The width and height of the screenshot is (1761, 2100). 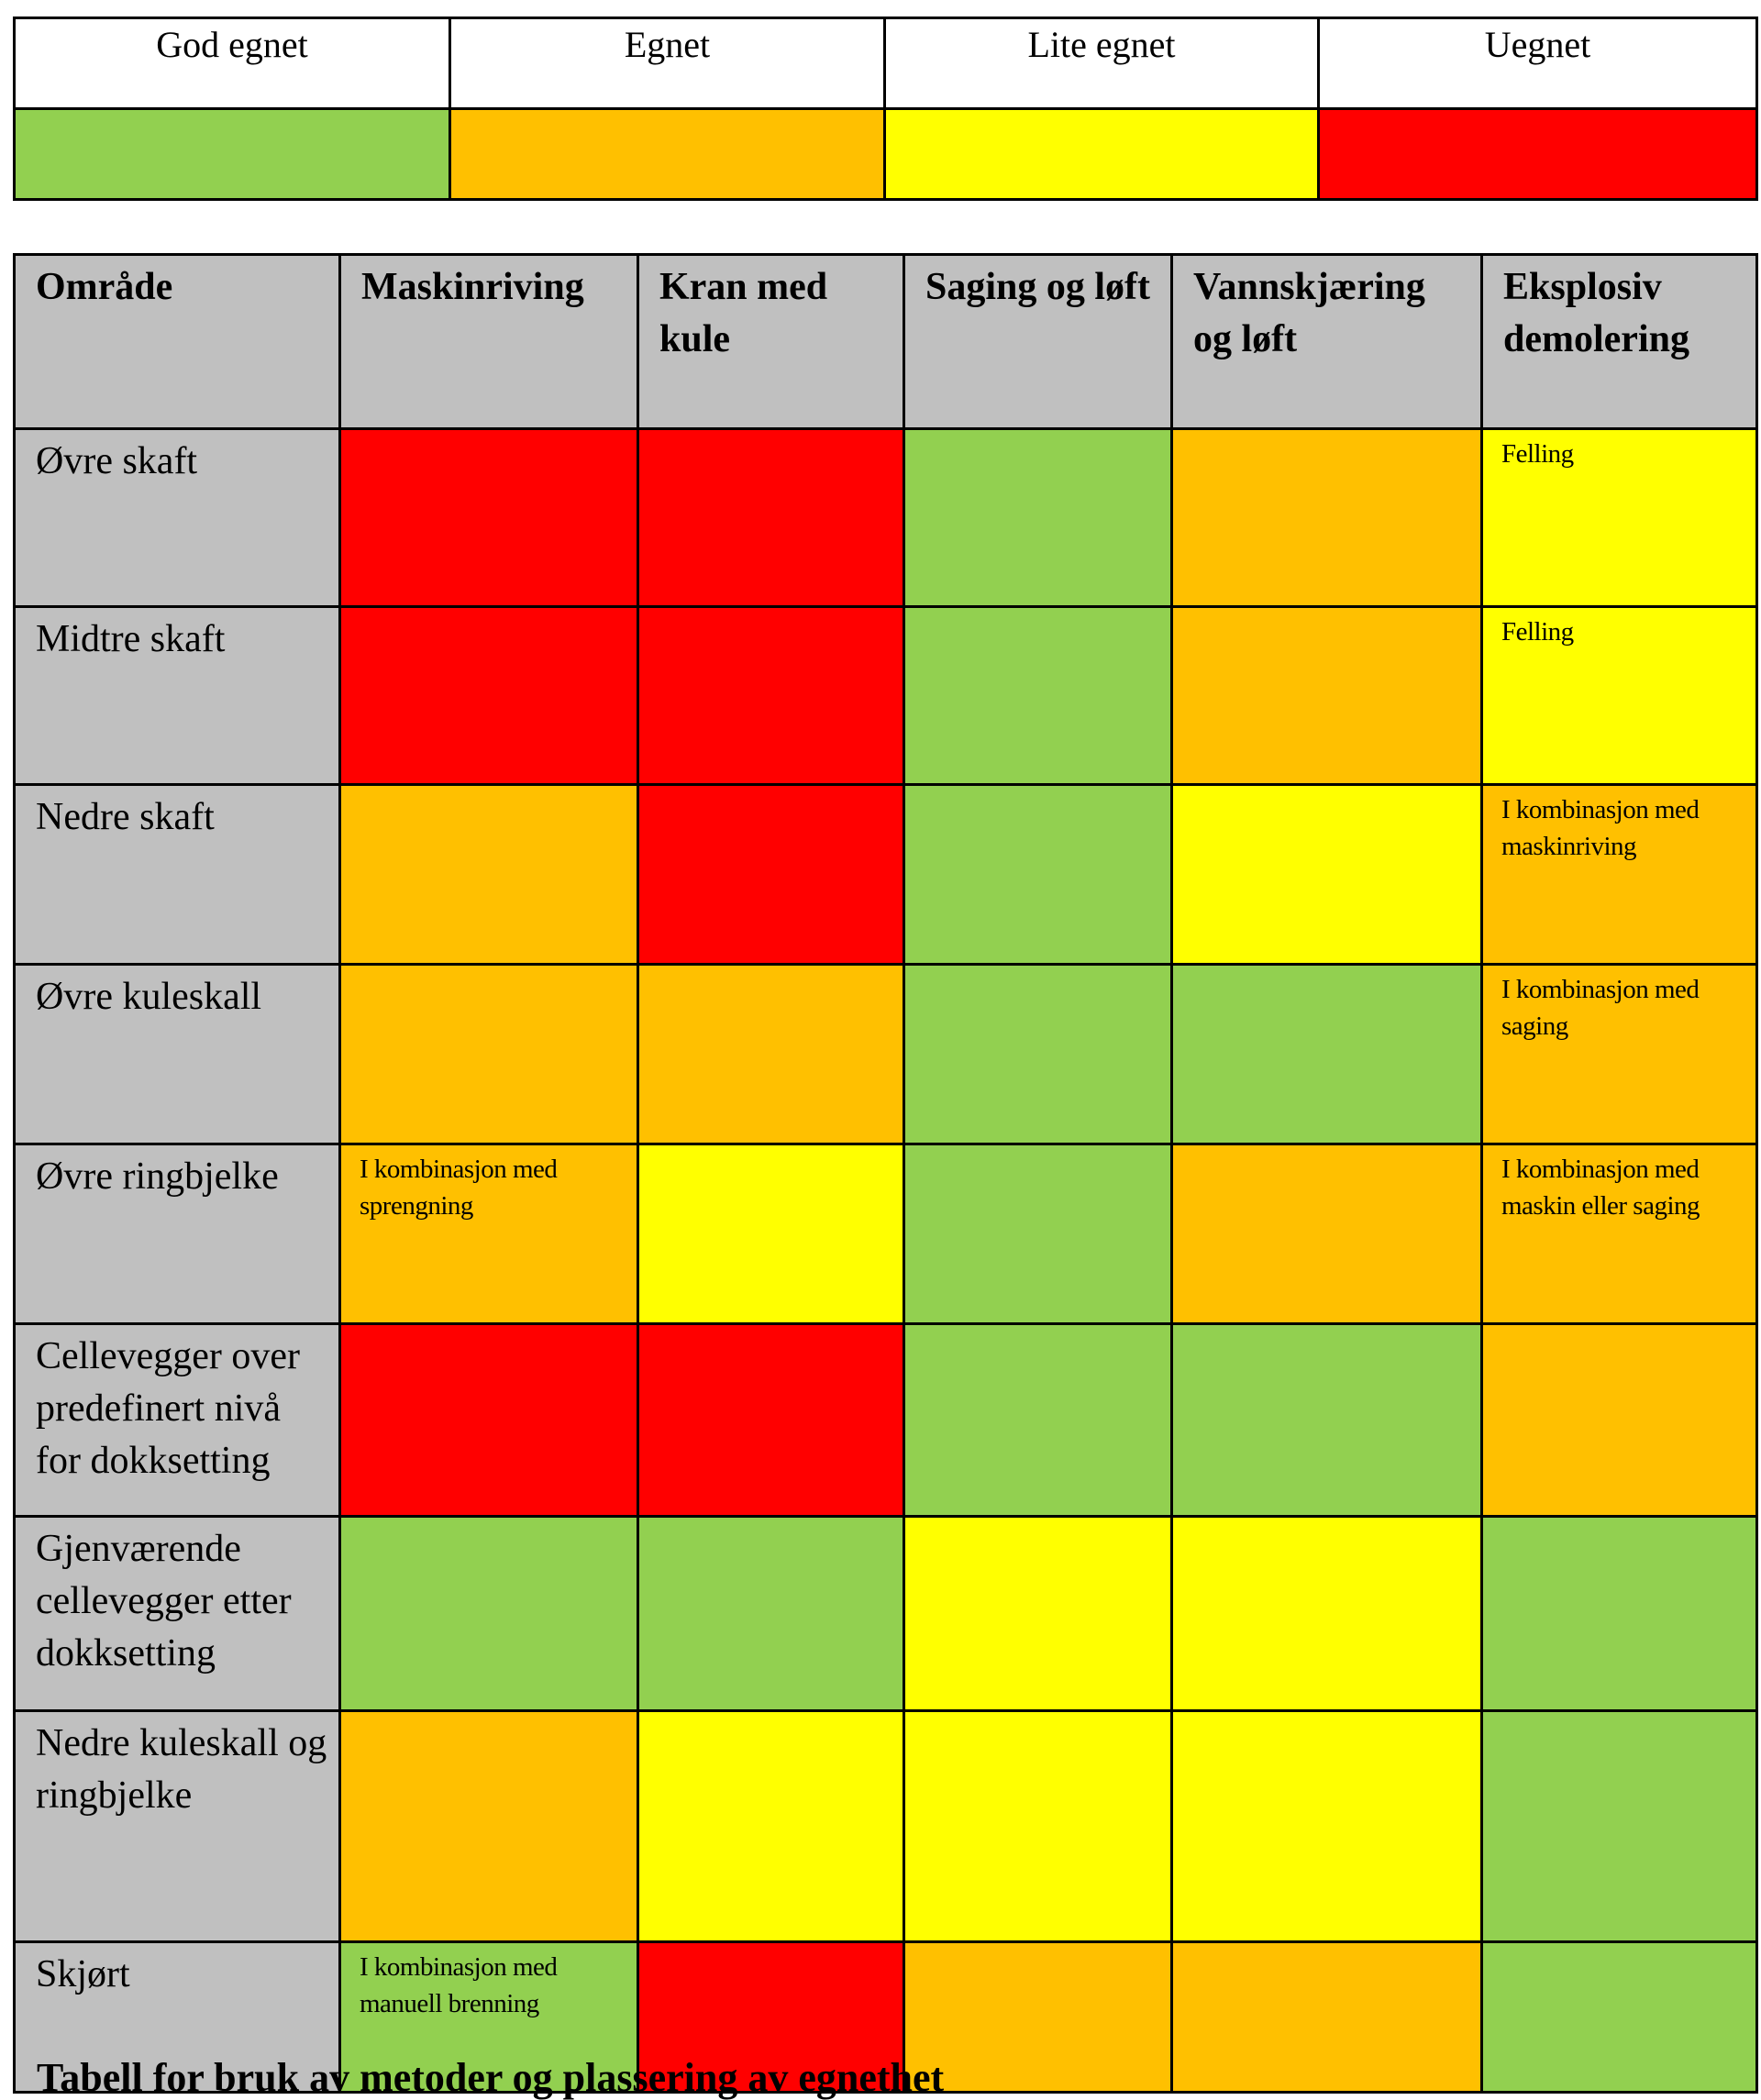 I want to click on rating-cell: I kombinasjon med sprengning, so click(x=489, y=1234).